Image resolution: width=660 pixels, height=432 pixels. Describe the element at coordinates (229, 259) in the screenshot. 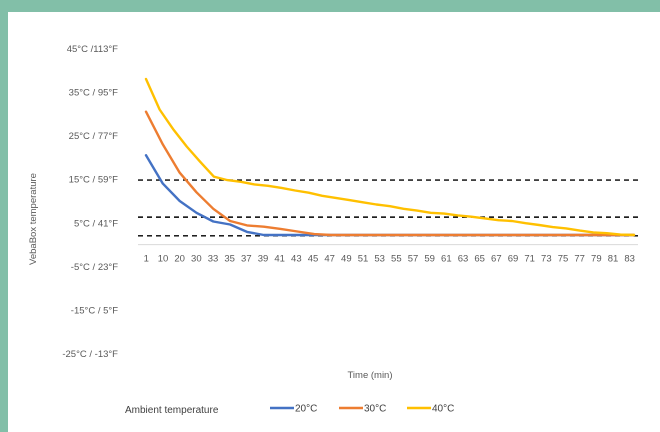

I see `x-tick-label: 35` at that location.